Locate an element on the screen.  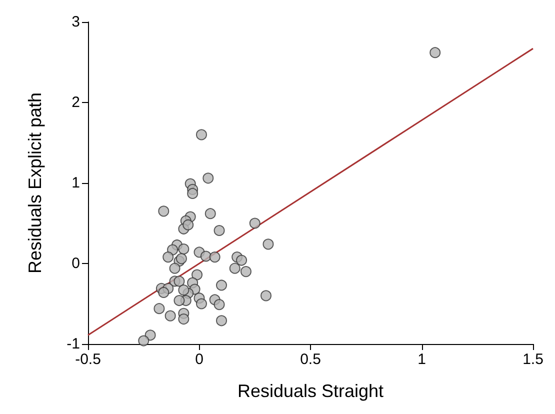
y-tick-label: 0 is located at coordinates (76, 263).